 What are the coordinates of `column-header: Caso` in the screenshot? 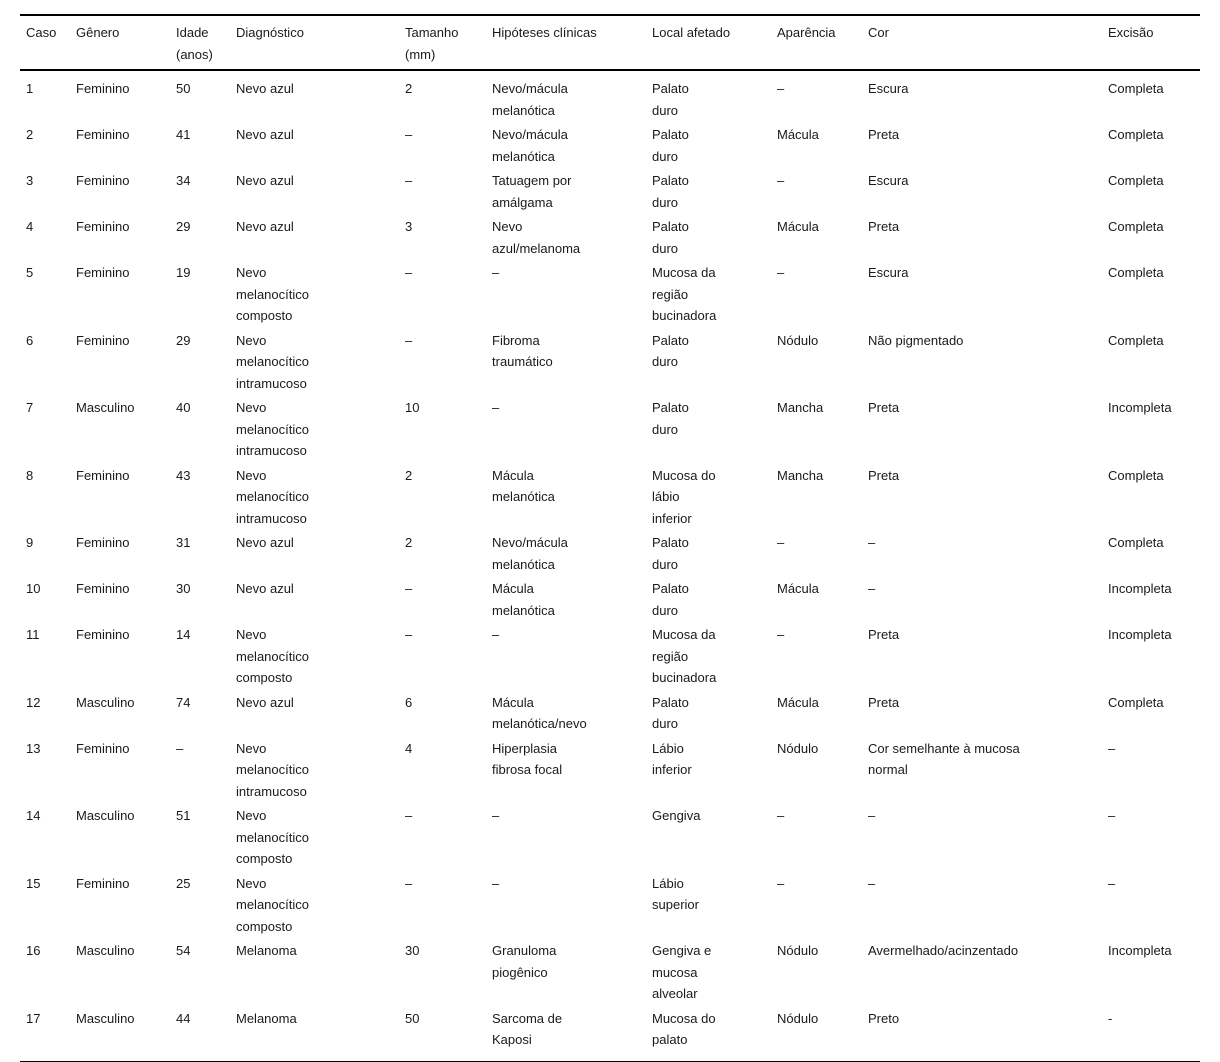 It's located at (45, 43).